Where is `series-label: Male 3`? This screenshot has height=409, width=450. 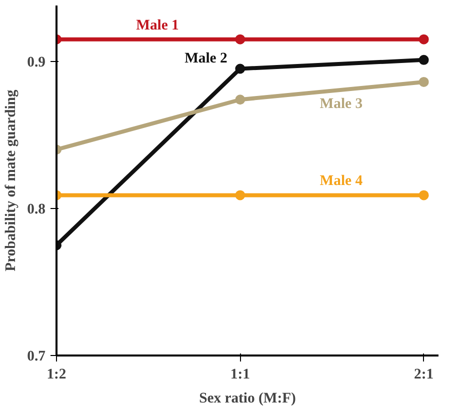 series-label: Male 3 is located at coordinates (341, 104).